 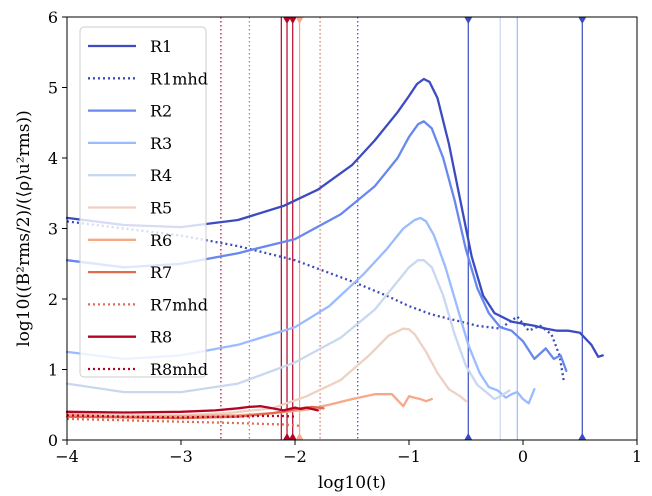 What do you see at coordinates (53, 158) in the screenshot?
I see `y-tick-label: 4` at bounding box center [53, 158].